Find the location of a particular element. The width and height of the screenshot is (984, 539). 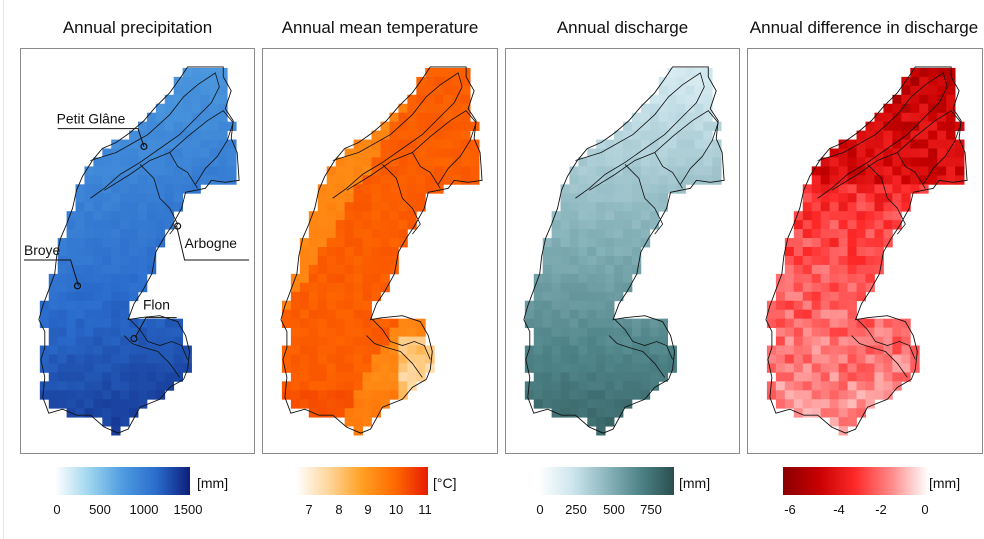

legend-unit-temperature: [°C] is located at coordinates (445, 483).